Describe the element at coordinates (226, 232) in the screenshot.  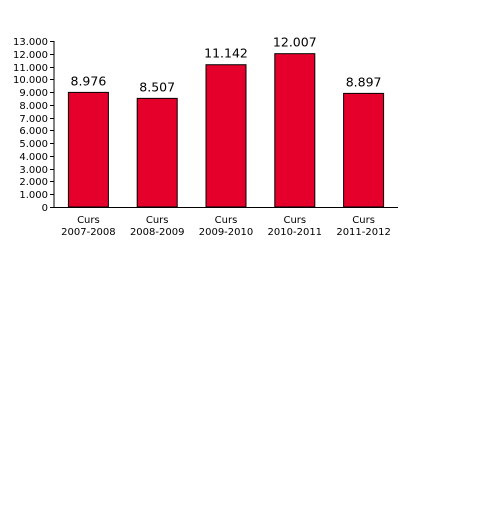
I see `category-label-line: 2009-2010` at that location.